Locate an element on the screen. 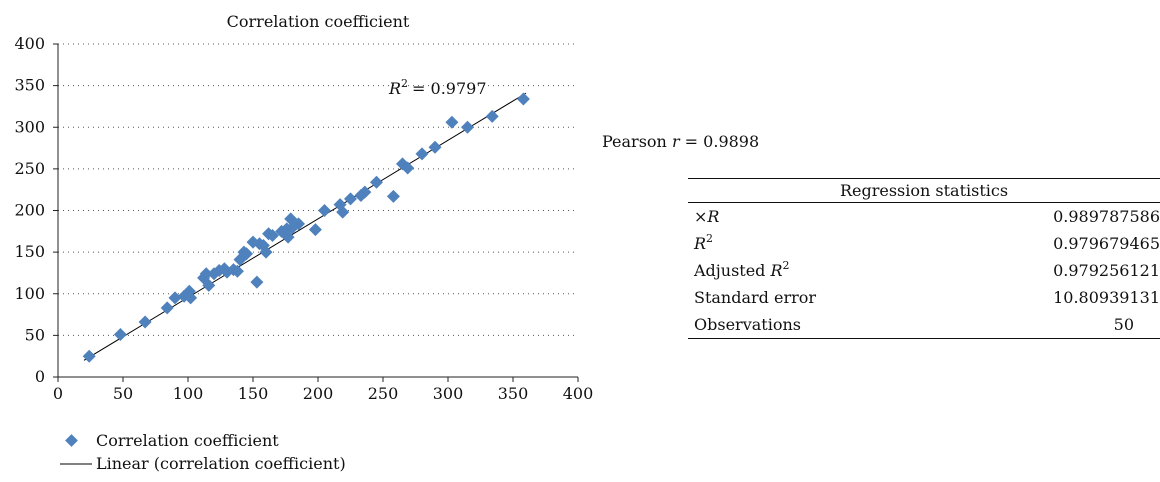 Image resolution: width=1160 pixels, height=482 pixels. row-label: Adjusted R2 is located at coordinates (742, 269).